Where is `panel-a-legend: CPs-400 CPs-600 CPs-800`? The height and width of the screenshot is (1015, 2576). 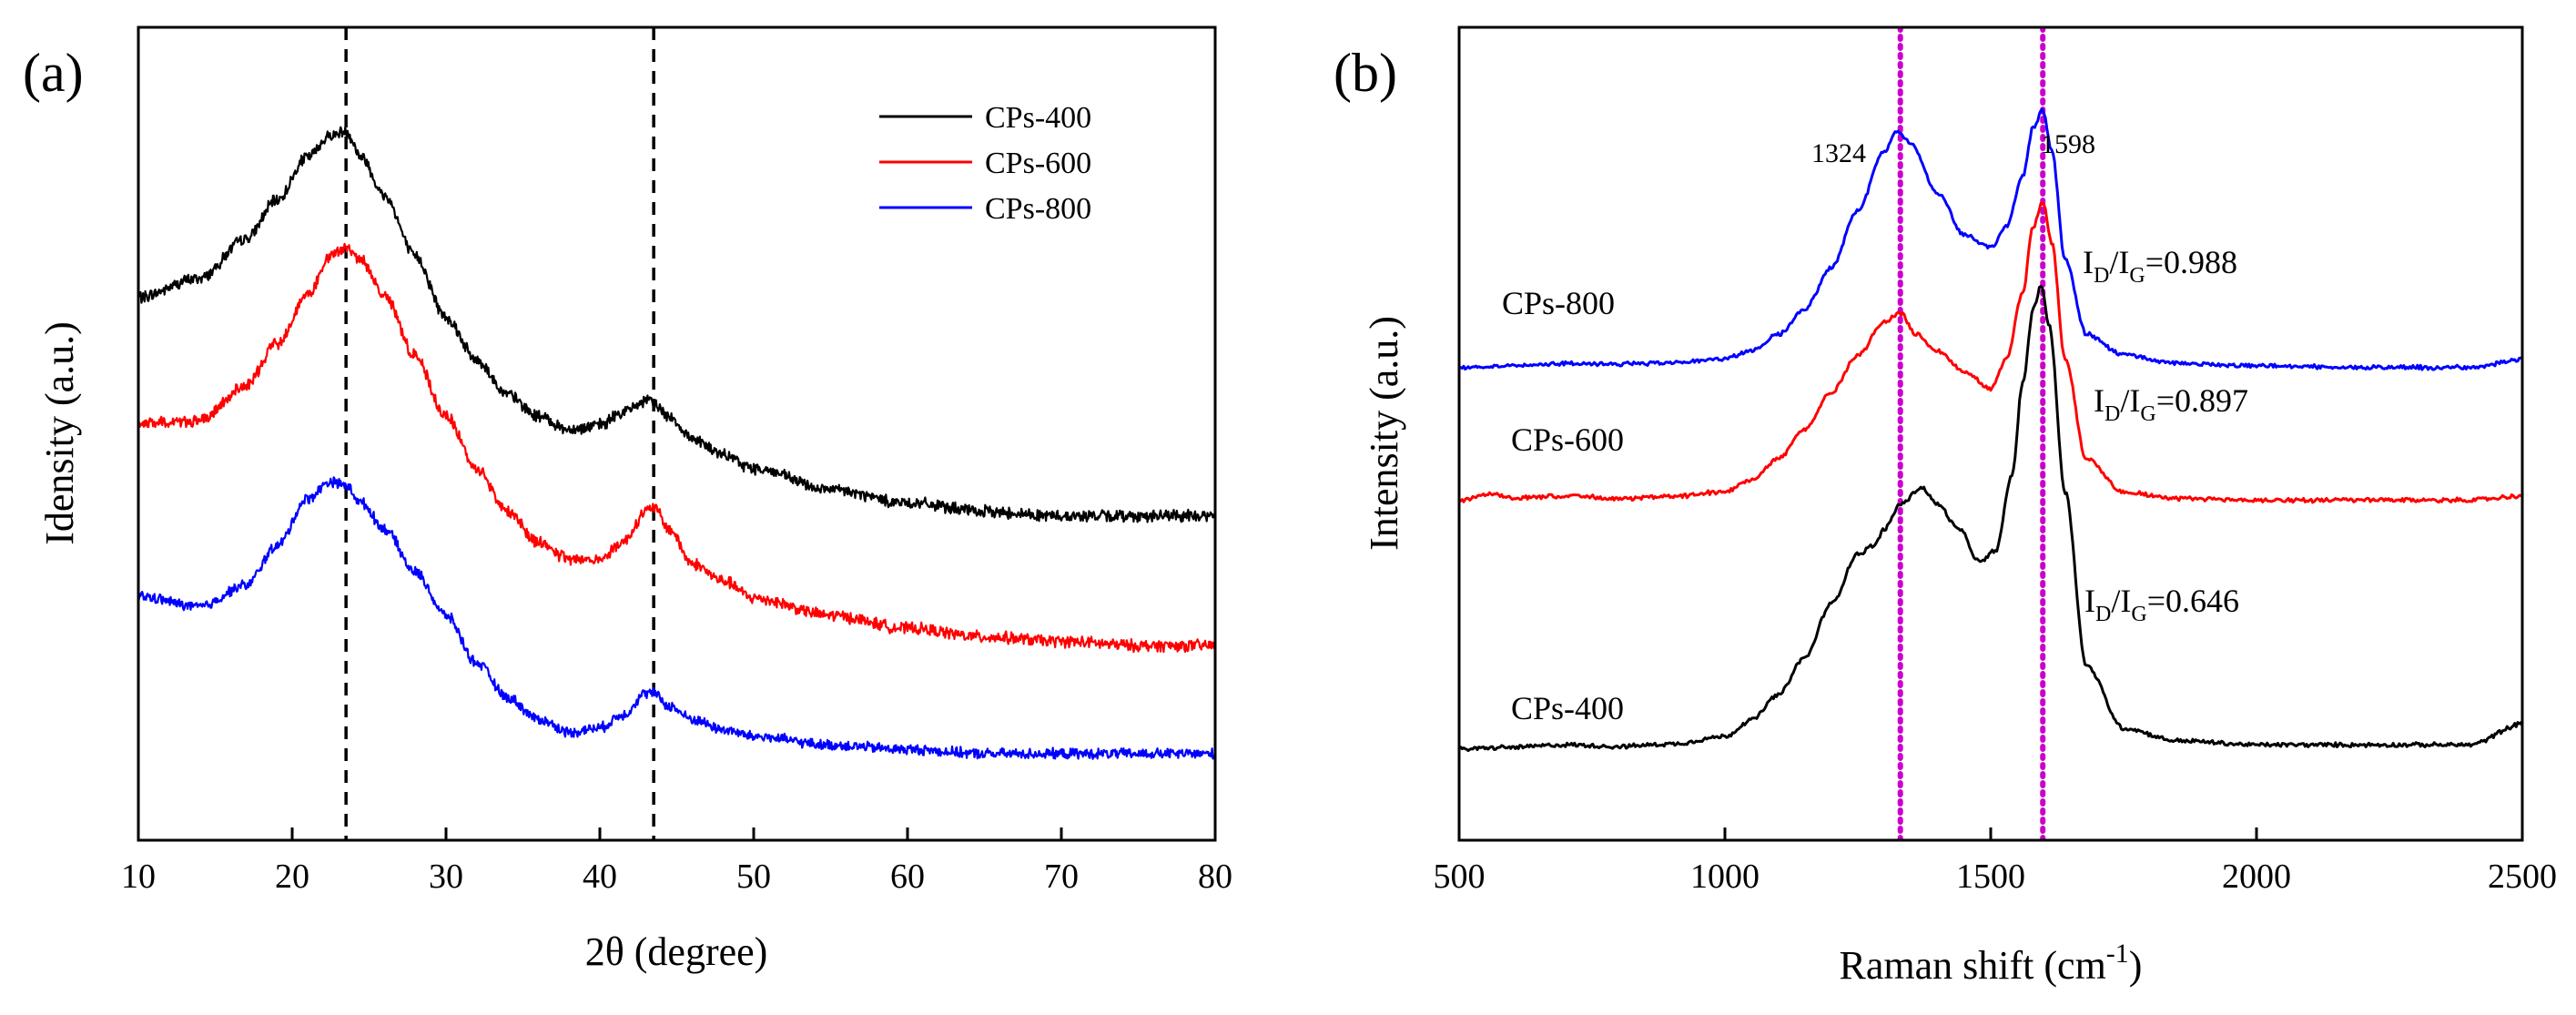
panel-a-legend: CPs-400 CPs-600 CPs-800 is located at coordinates (985, 163).